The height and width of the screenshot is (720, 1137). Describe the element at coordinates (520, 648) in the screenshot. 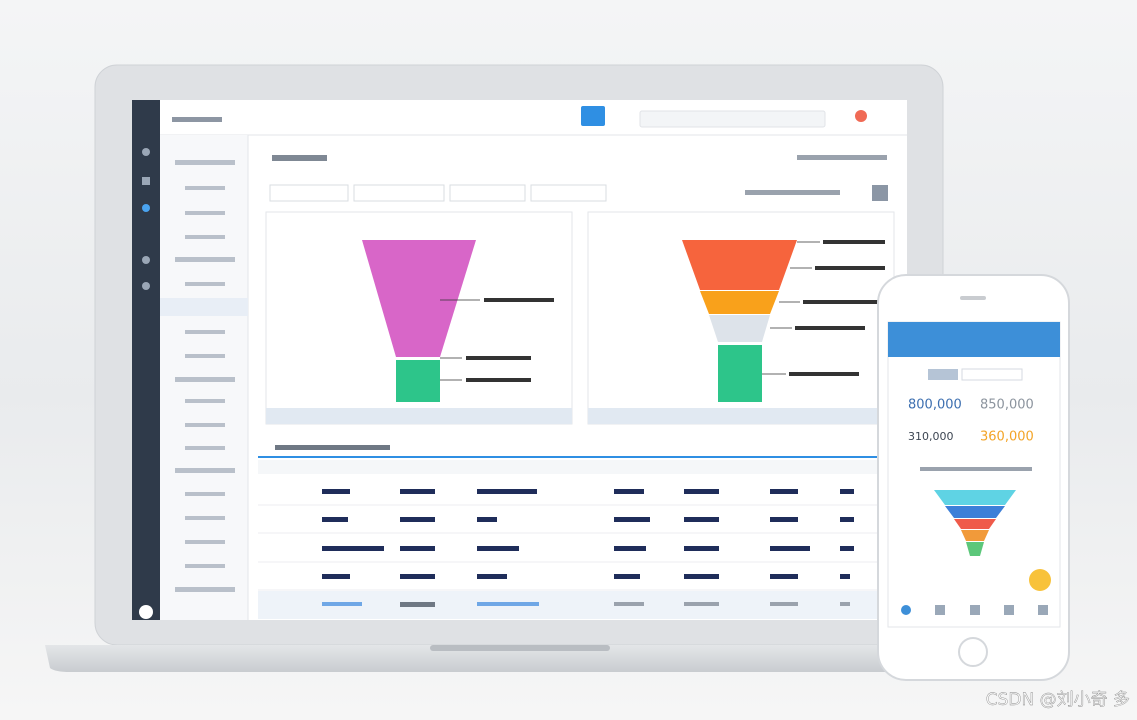

I see `laptop-notch` at that location.